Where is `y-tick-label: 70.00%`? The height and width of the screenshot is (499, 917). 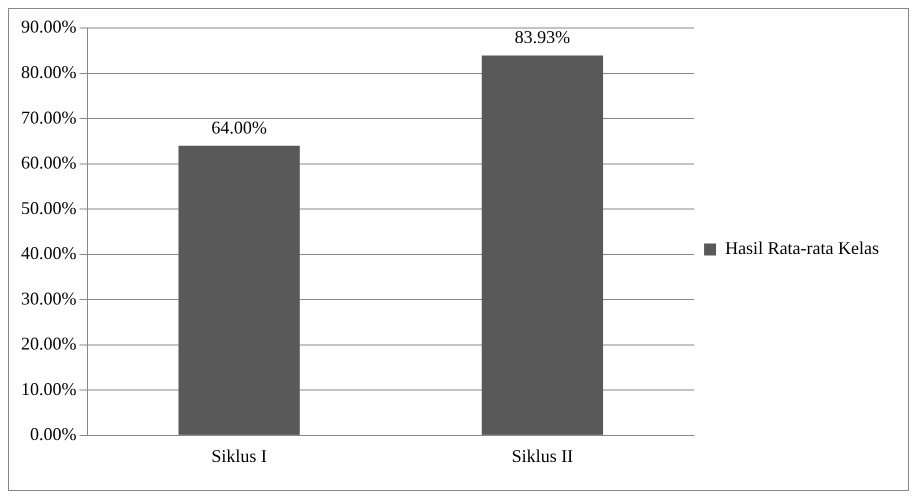 y-tick-label: 70.00% is located at coordinates (48, 117).